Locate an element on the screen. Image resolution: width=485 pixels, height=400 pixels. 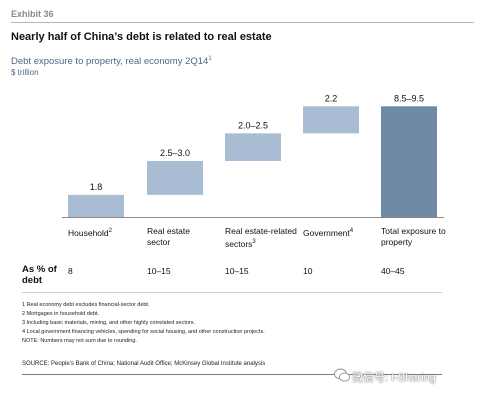
value-label-2: 2.5–3.0 is located at coordinates (175, 153).